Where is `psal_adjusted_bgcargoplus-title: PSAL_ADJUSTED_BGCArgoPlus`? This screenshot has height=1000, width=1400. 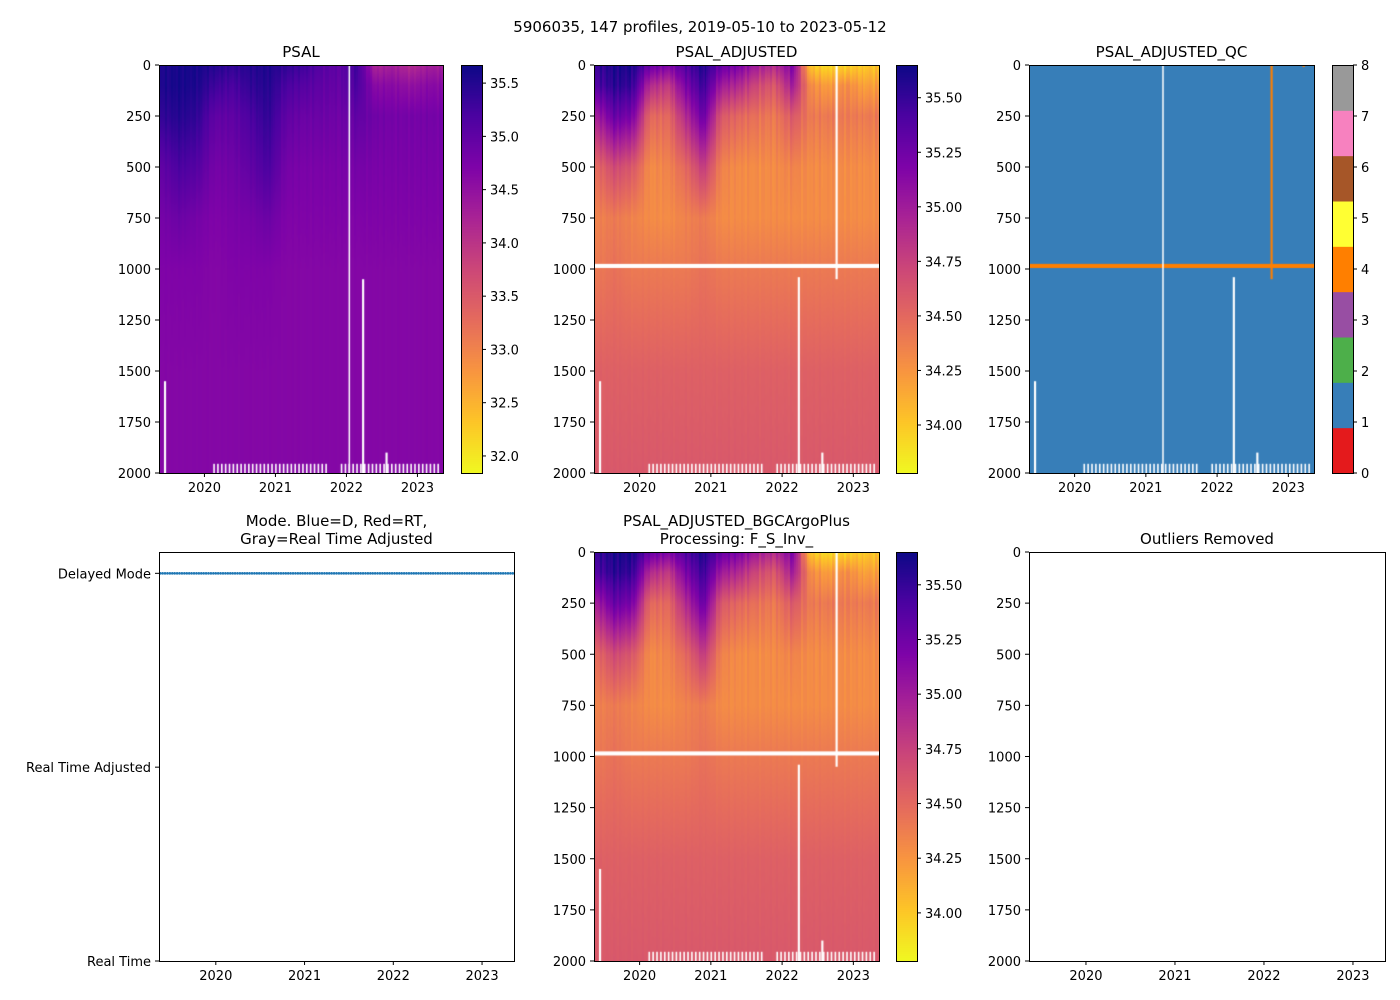 psal_adjusted_bgcargoplus-title: PSAL_ADJUSTED_BGCArgoPlus is located at coordinates (736, 521).